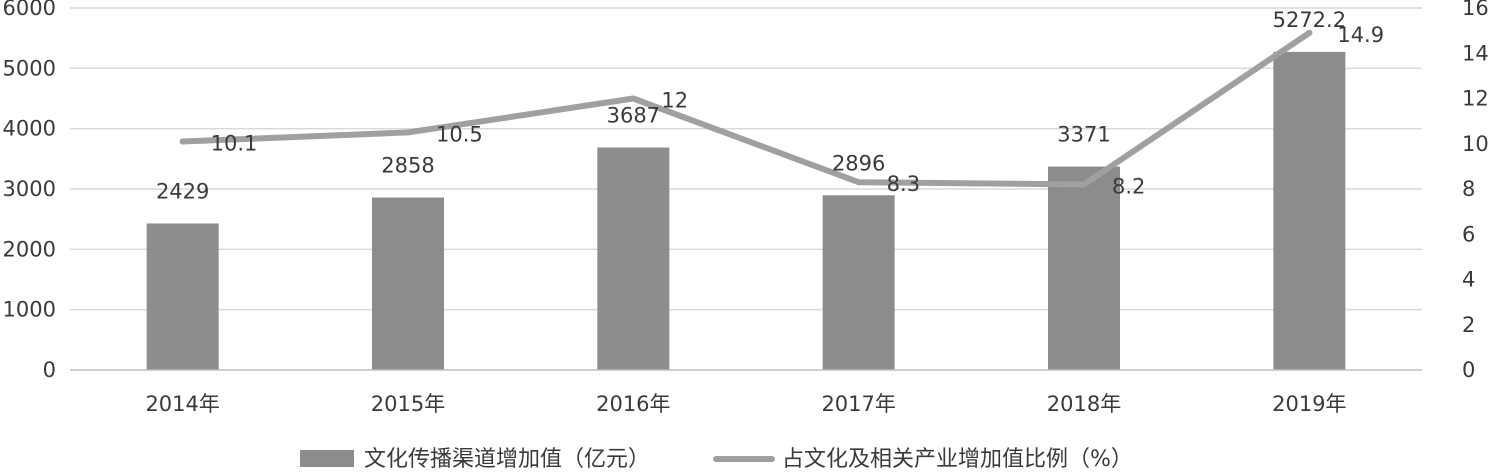 Image resolution: width=1489 pixels, height=475 pixels. What do you see at coordinates (1084, 404) in the screenshot?
I see `x-tick-label: 2018年` at bounding box center [1084, 404].